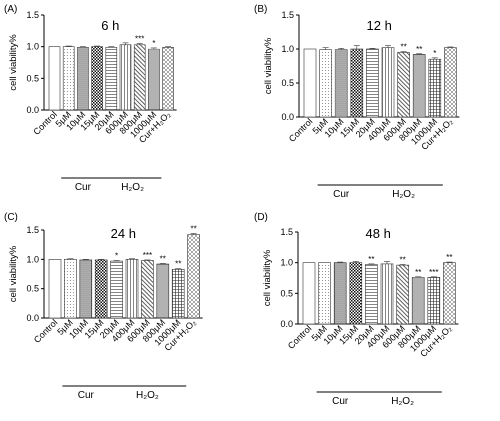  What do you see at coordinates (11, 217) in the screenshot?
I see `panel-letter: (C)` at bounding box center [11, 217].